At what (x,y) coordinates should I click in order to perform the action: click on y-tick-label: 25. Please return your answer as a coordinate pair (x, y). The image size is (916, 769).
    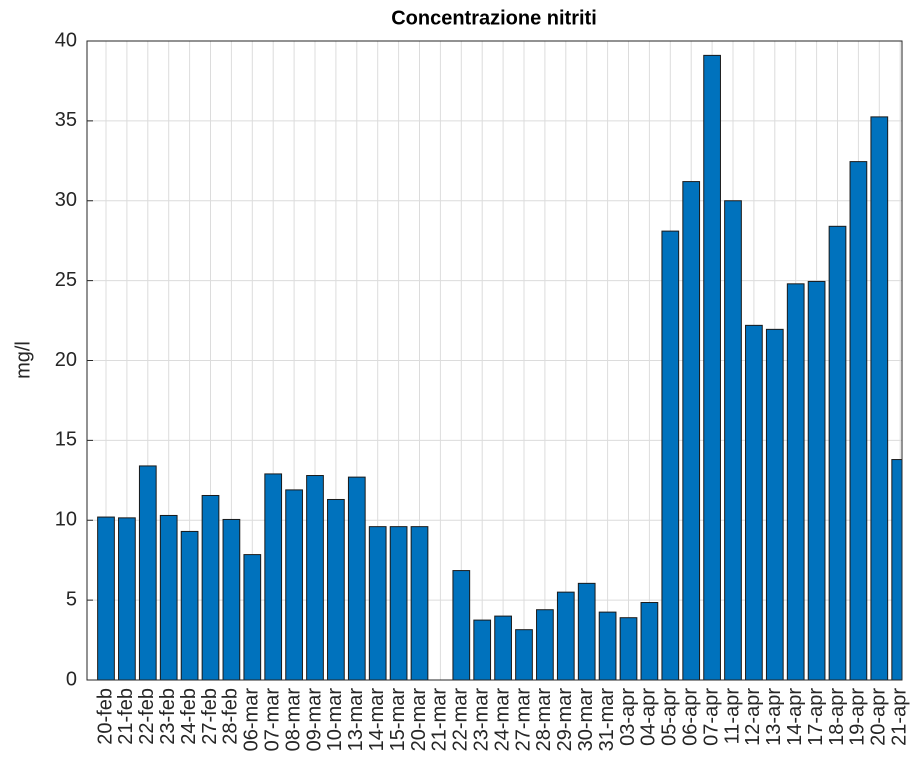
    Looking at the image, I should click on (66, 280).